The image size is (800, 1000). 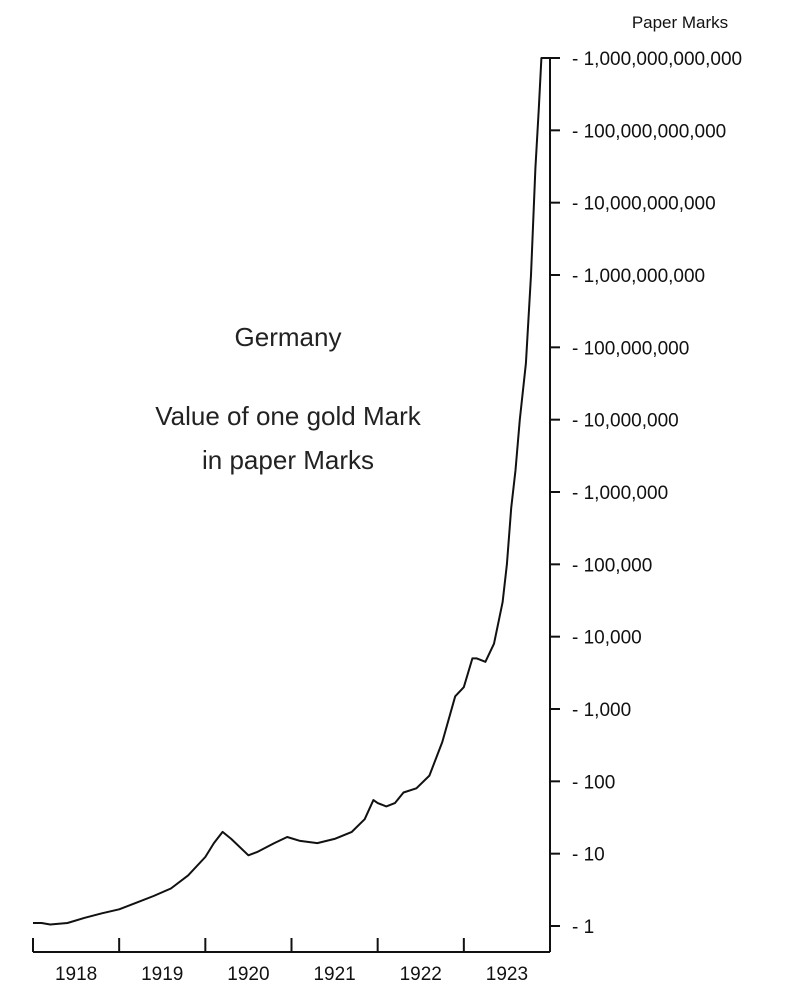 What do you see at coordinates (588, 855) in the screenshot?
I see `y-tick-label: - 10` at bounding box center [588, 855].